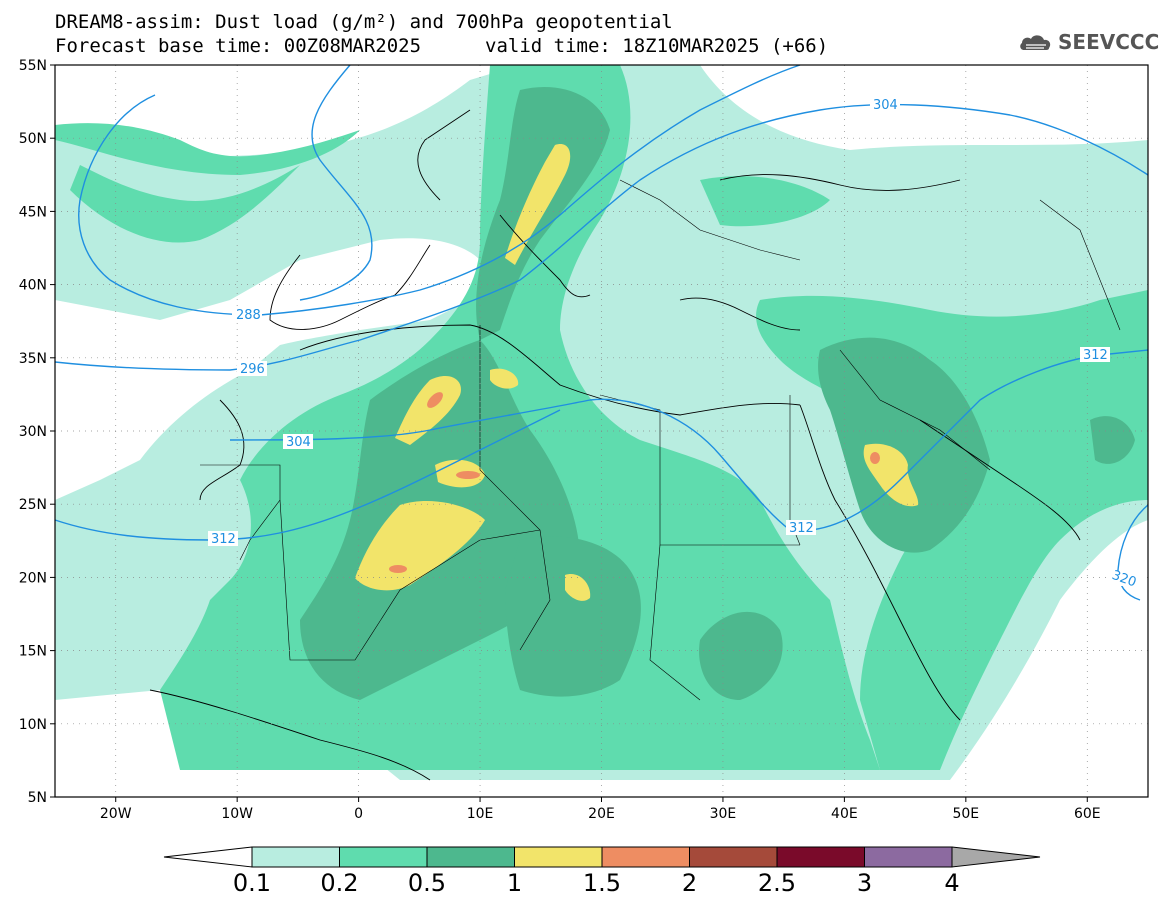  I want to click on lon-label: 20W, so click(116, 814).